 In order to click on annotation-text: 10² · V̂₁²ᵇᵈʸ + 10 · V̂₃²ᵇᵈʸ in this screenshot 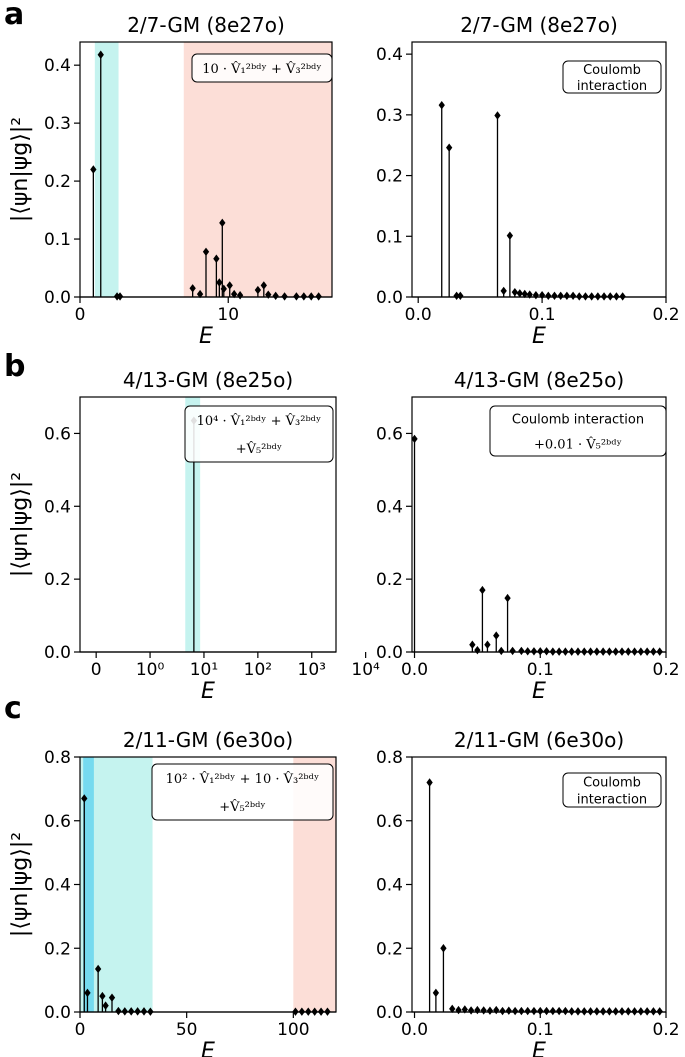, I will do `click(243, 779)`.